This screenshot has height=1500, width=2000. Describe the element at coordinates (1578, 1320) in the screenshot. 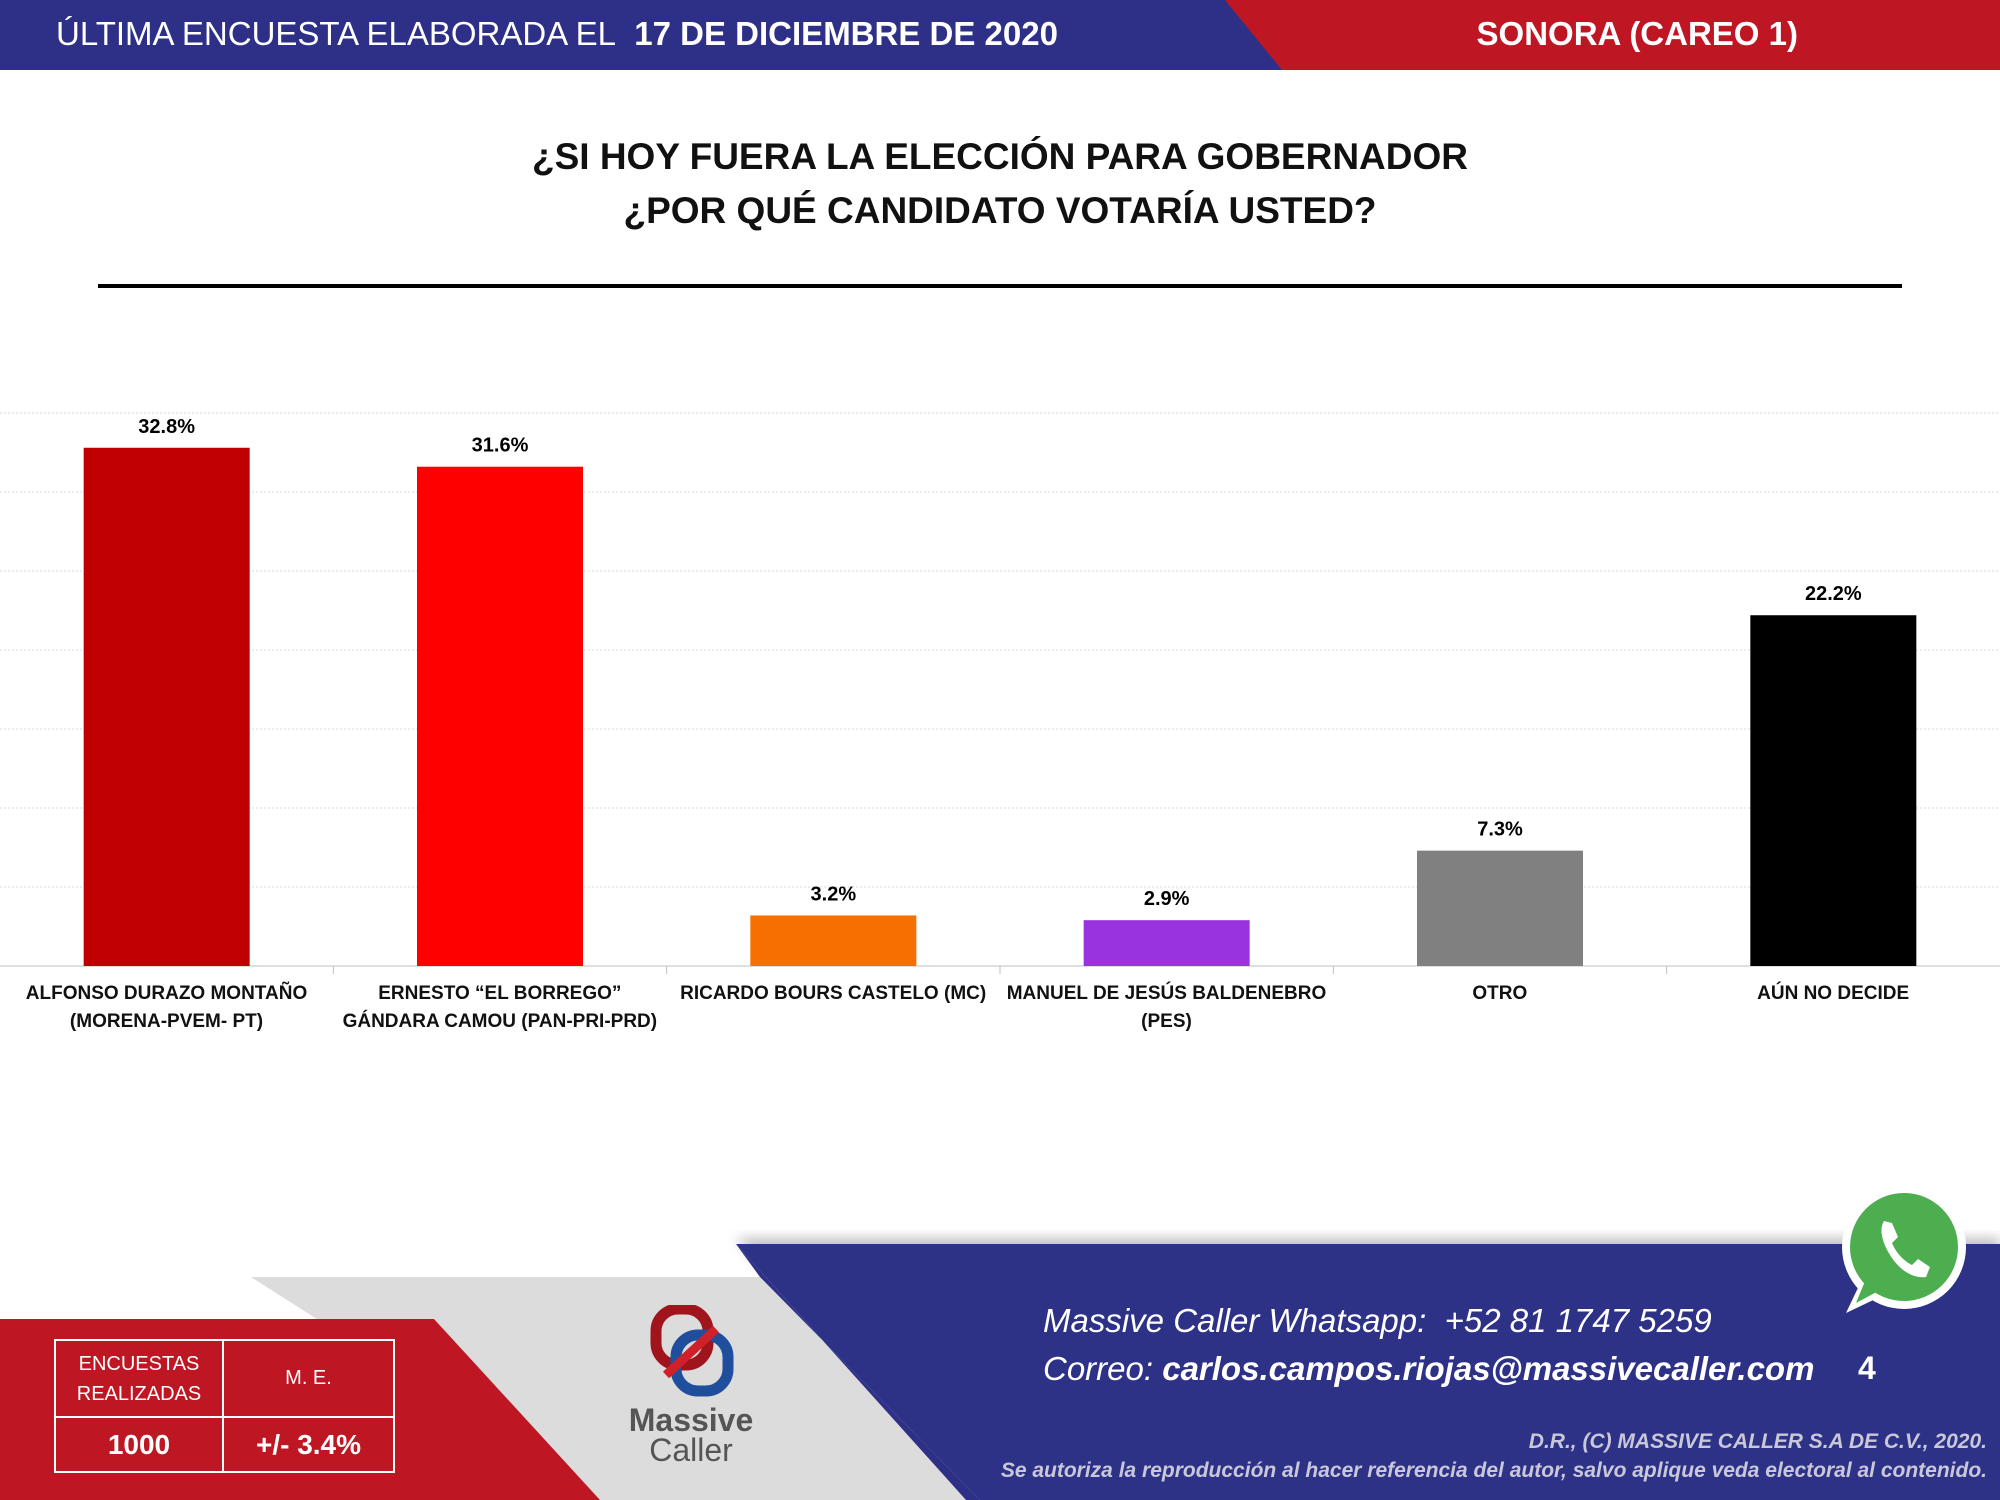

I see `whatsapp-number: +52 81 1747 5259` at that location.